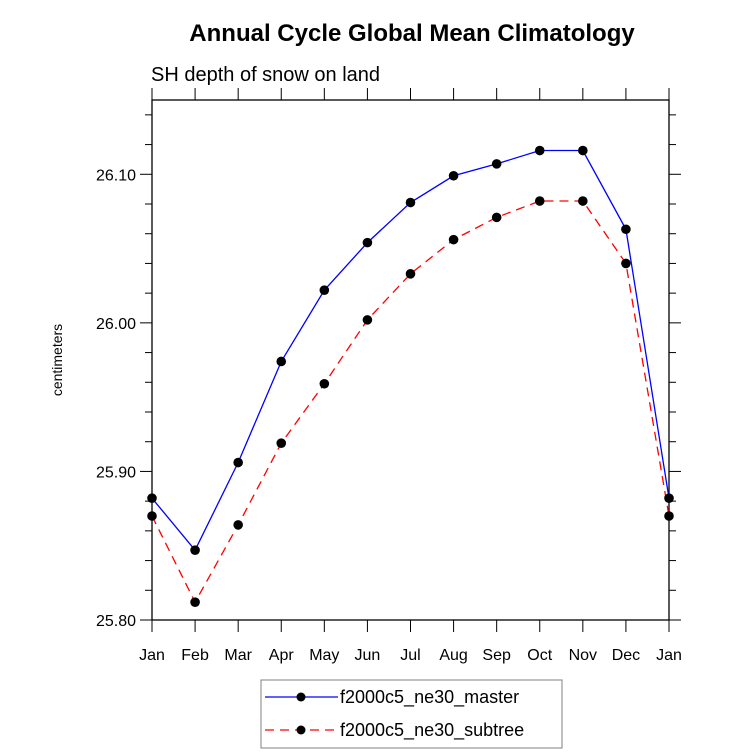 Image resolution: width=733 pixels, height=756 pixels. I want to click on x-tick-label: Dec, so click(626, 655).